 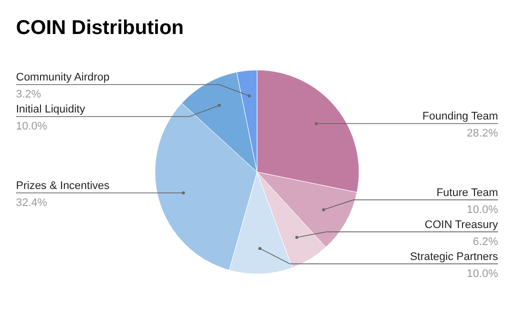 I want to click on slice-label: Strategic Partners, so click(x=454, y=256).